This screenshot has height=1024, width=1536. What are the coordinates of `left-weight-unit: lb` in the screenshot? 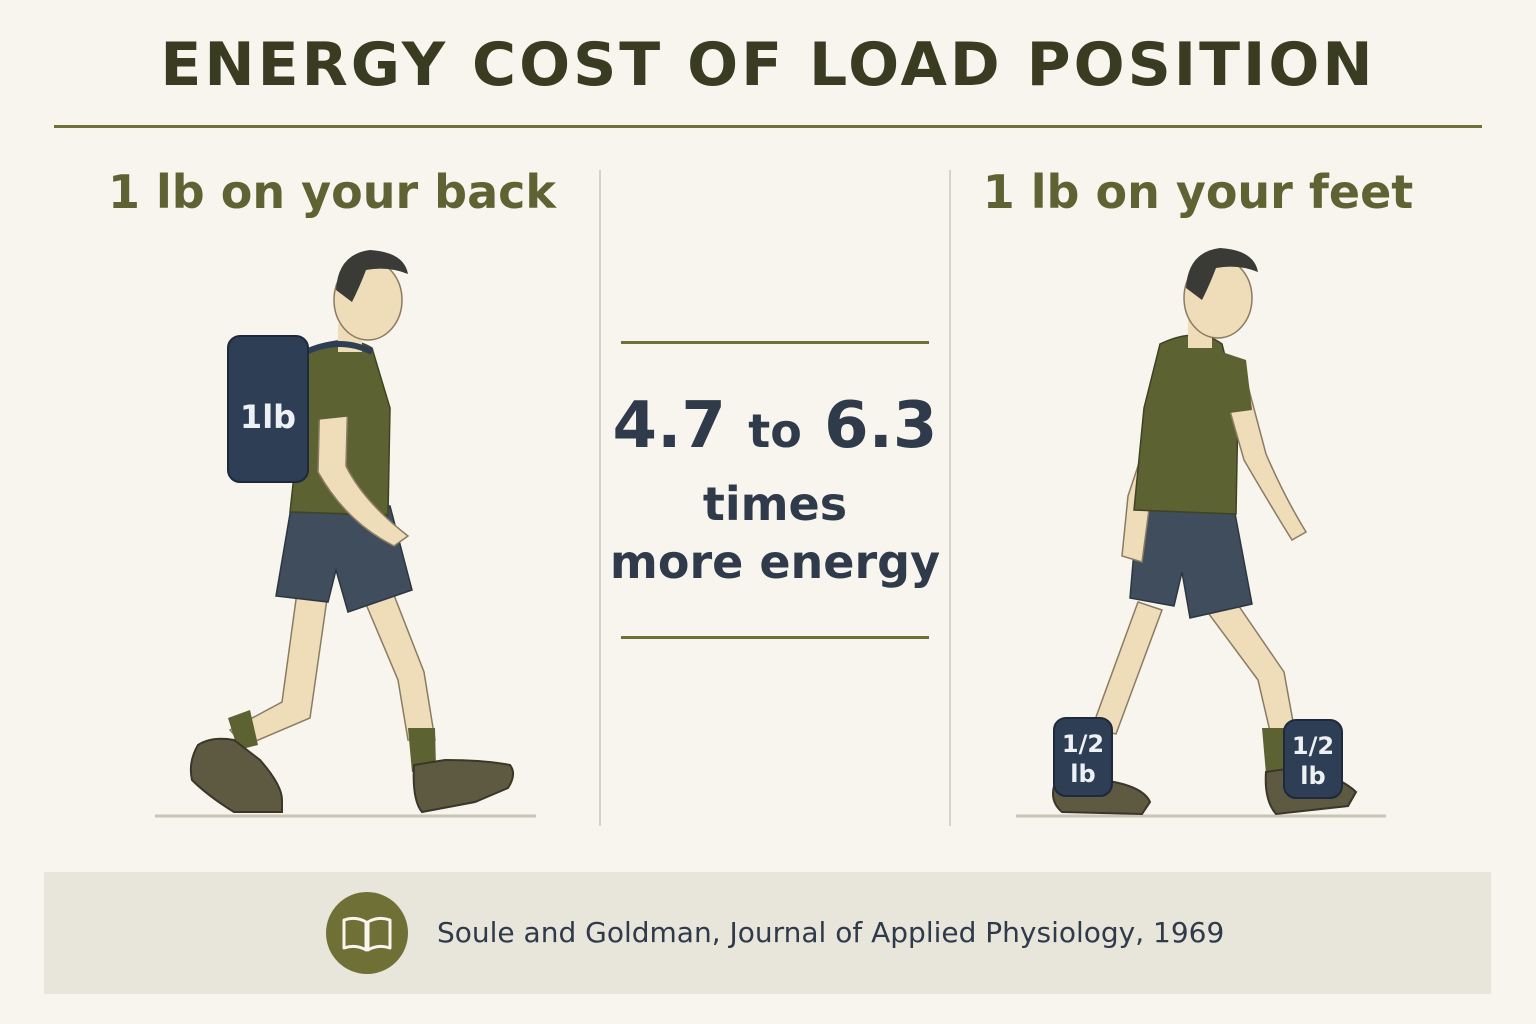 It's located at (1082, 774).